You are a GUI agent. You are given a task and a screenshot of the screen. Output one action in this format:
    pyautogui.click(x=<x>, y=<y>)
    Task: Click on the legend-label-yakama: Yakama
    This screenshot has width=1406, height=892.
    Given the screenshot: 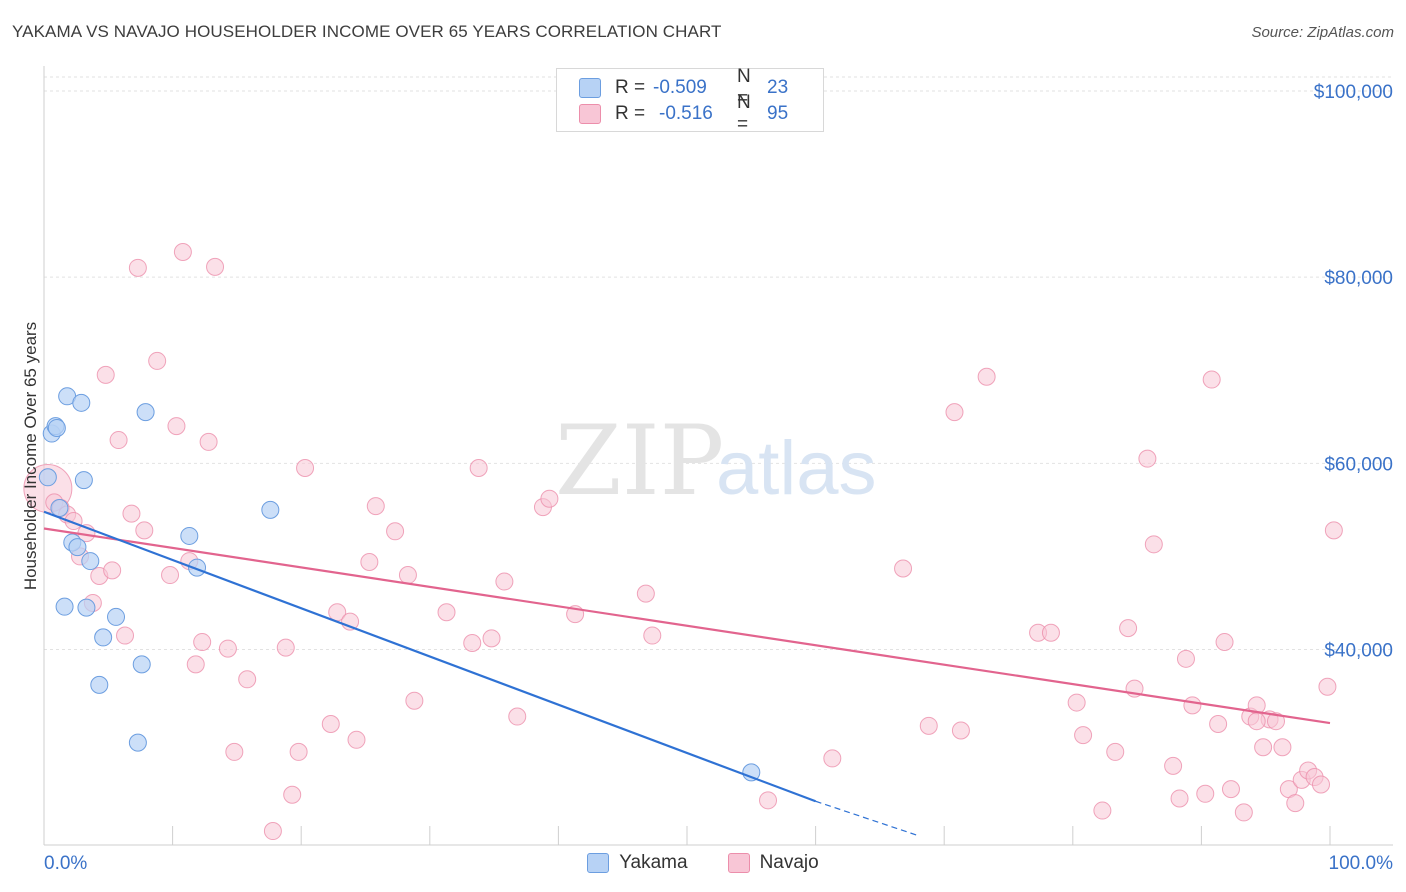 What is the action you would take?
    pyautogui.click(x=653, y=862)
    